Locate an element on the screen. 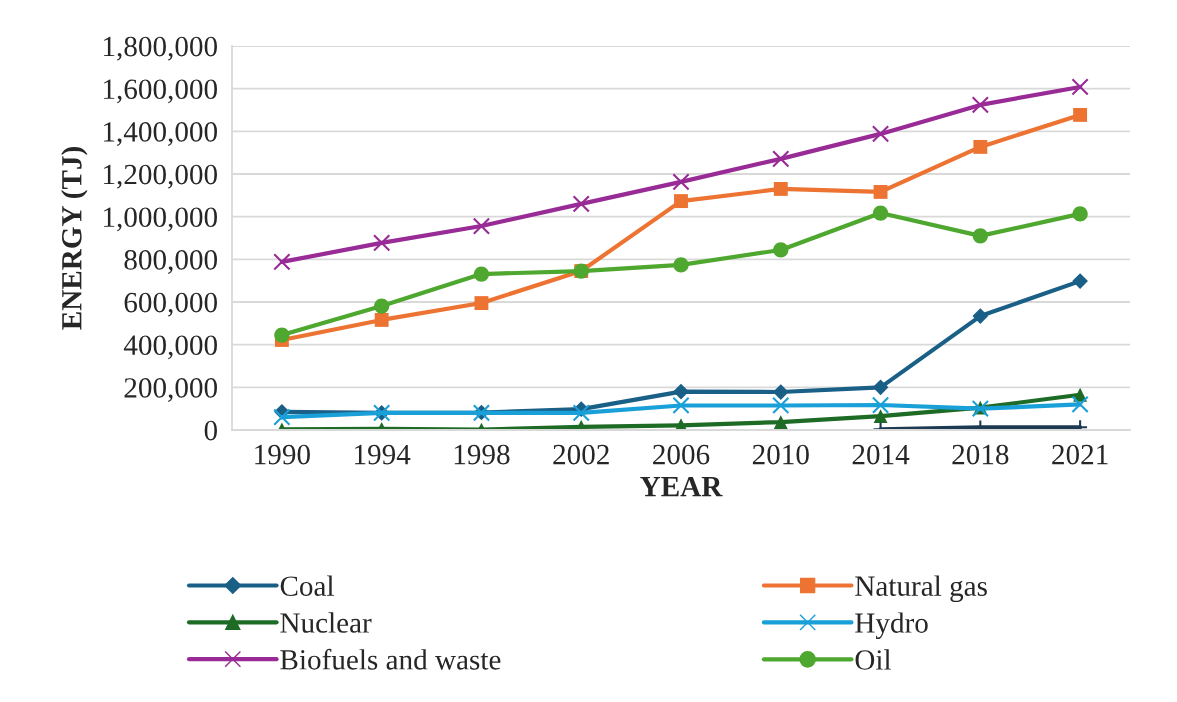 The image size is (1177, 702). legend-label: Coal is located at coordinates (307, 585).